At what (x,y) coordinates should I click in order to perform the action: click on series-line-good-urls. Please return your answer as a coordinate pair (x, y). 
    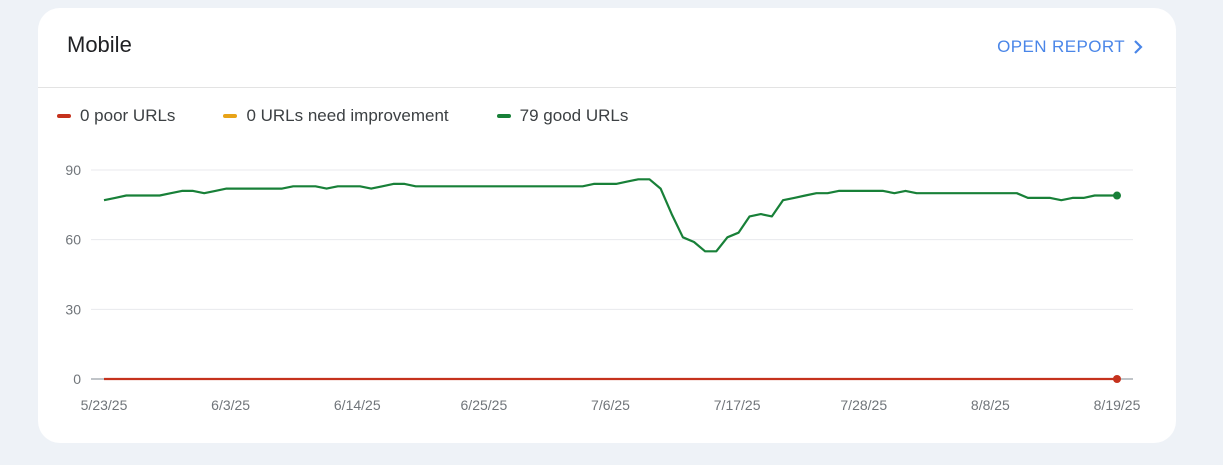
    Looking at the image, I should click on (610, 215).